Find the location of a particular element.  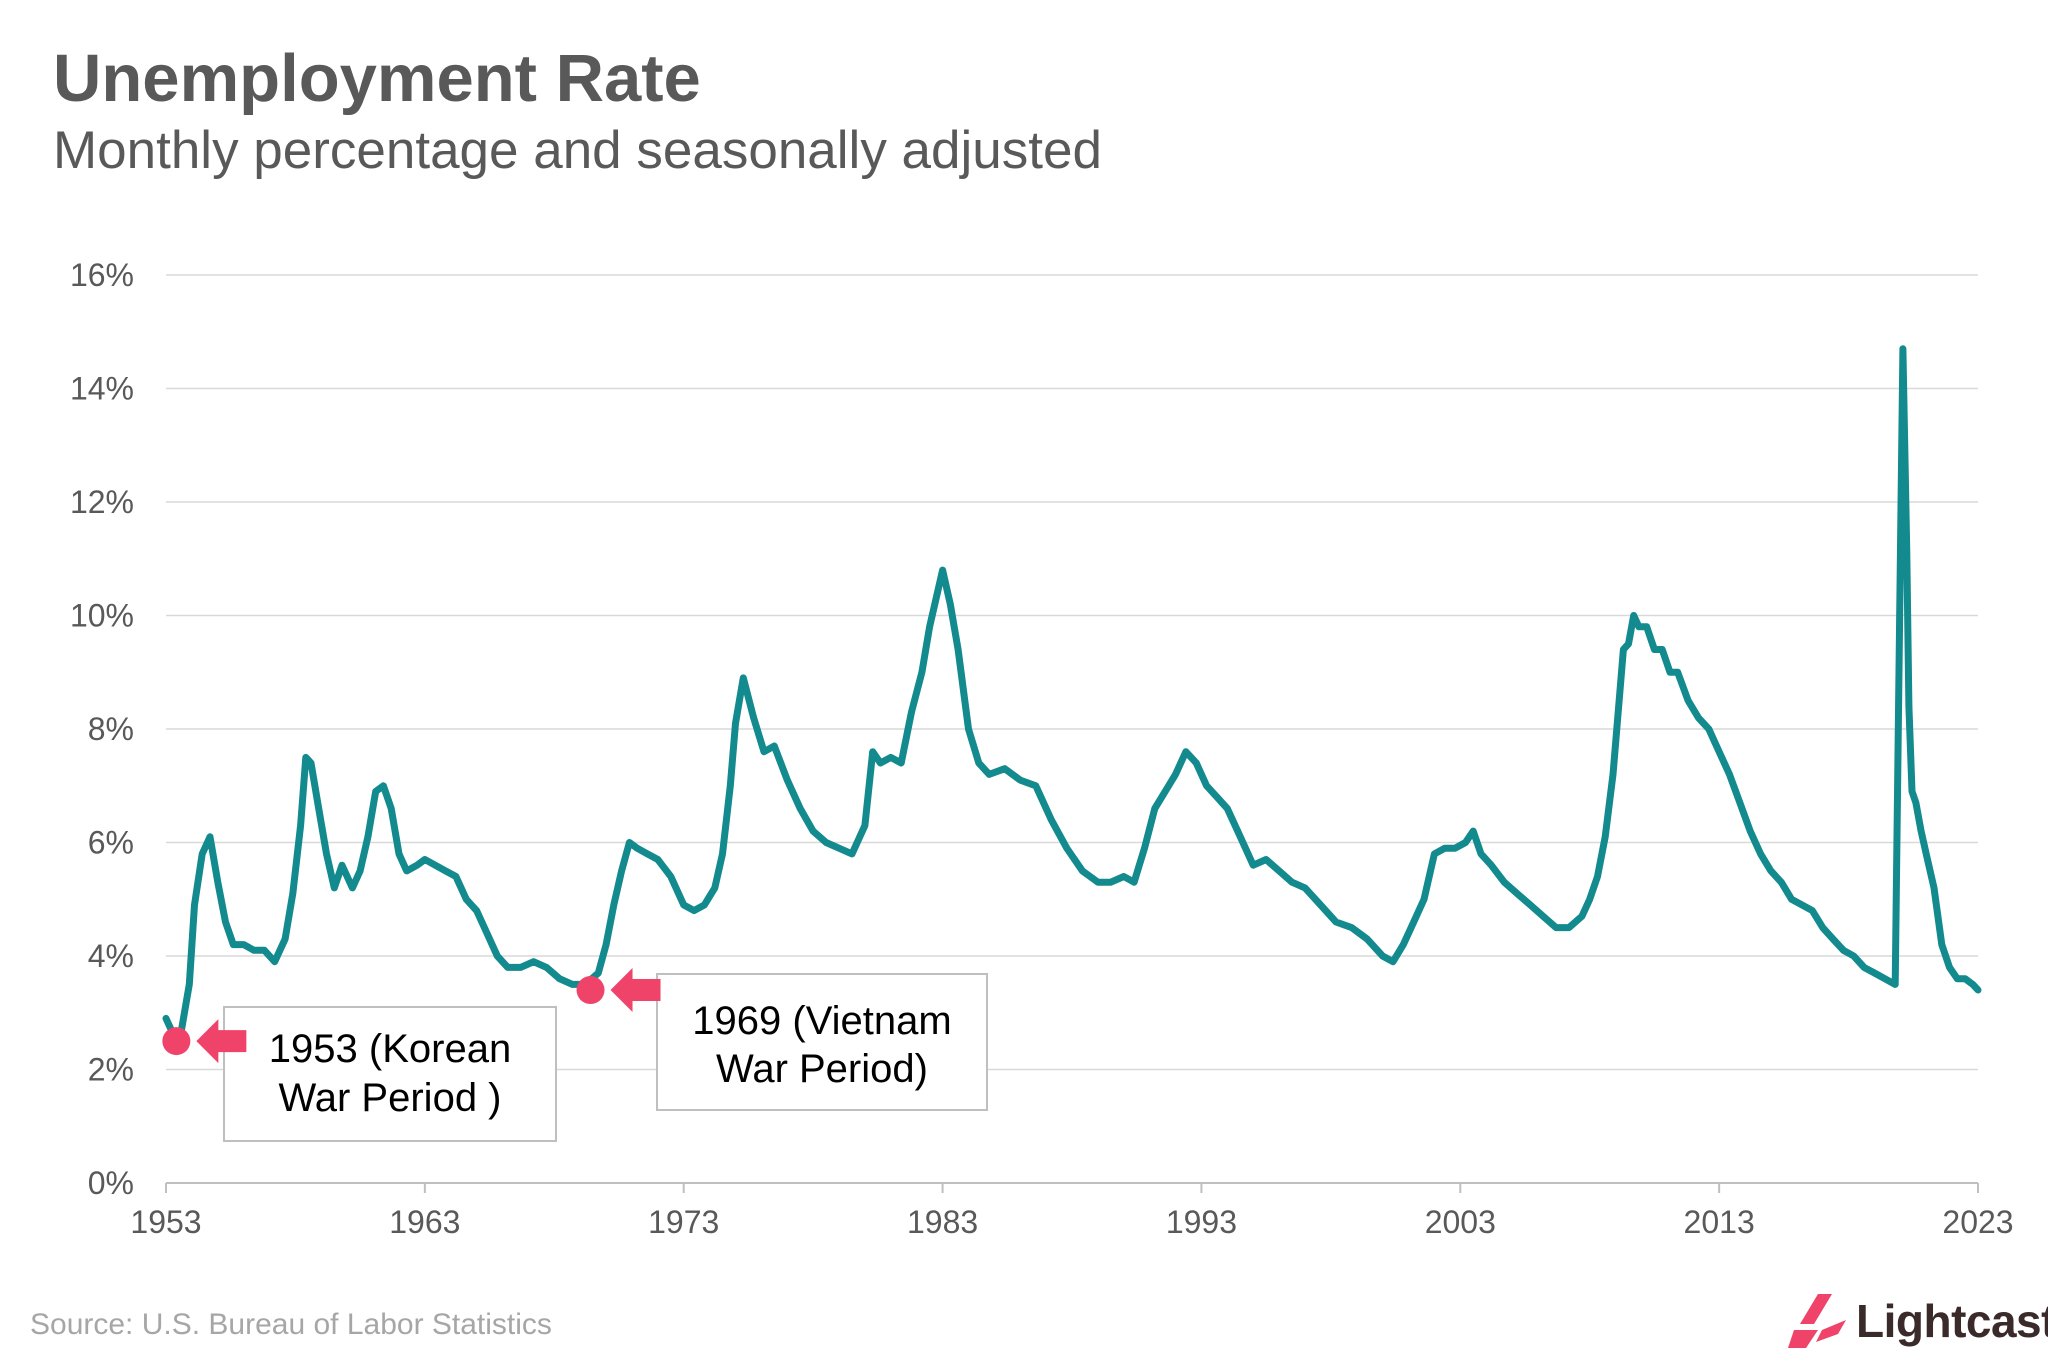

y-tick-label: 6% is located at coordinates (111, 843).